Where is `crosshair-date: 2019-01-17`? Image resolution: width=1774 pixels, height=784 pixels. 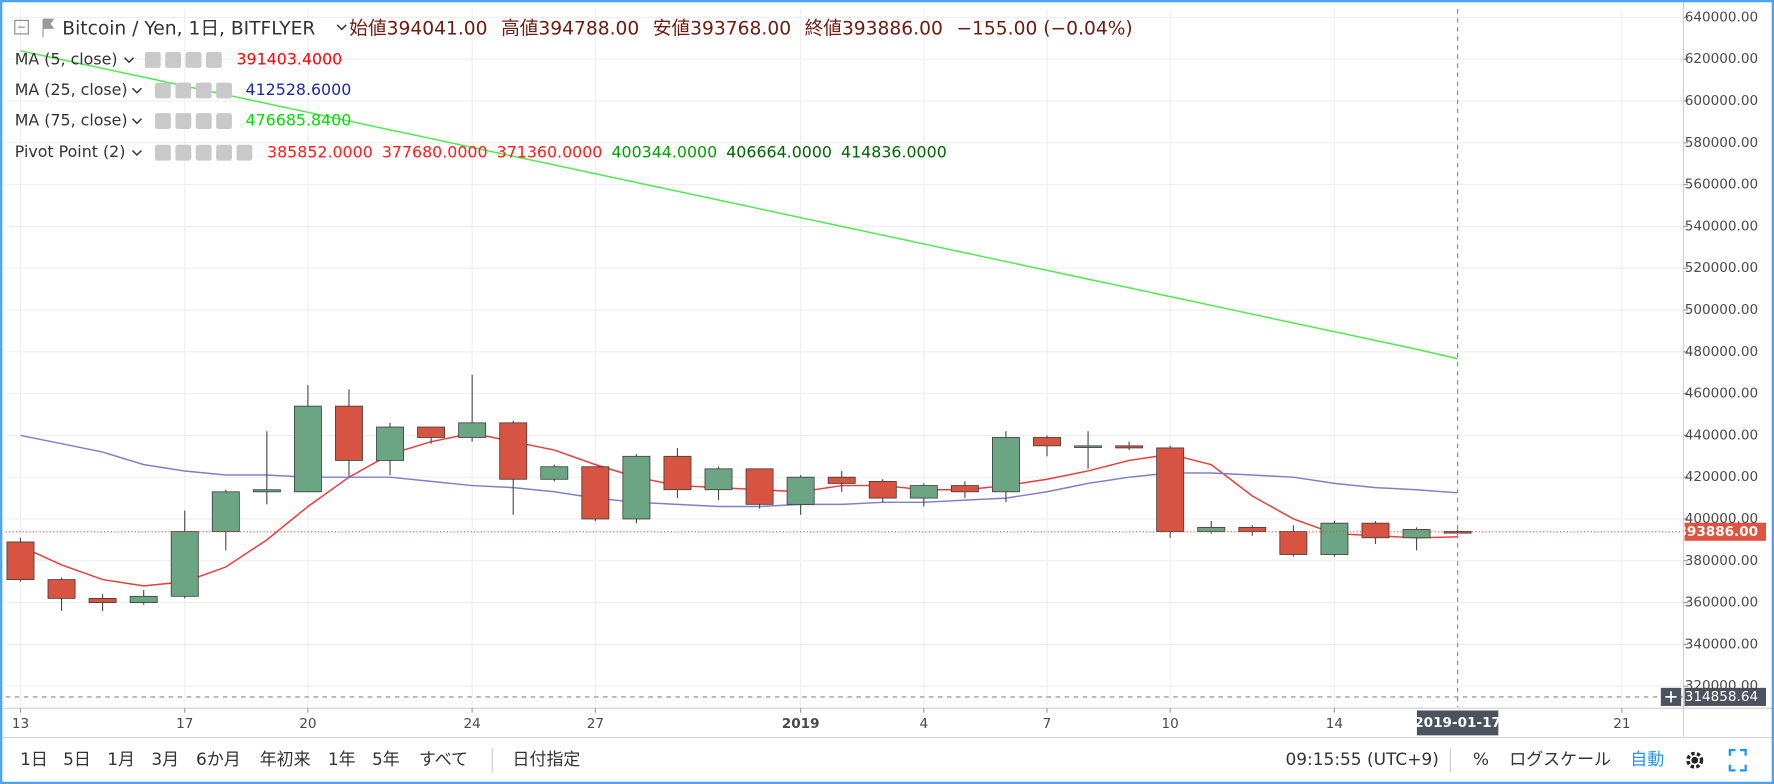
crosshair-date: 2019-01-17 is located at coordinates (1457, 723).